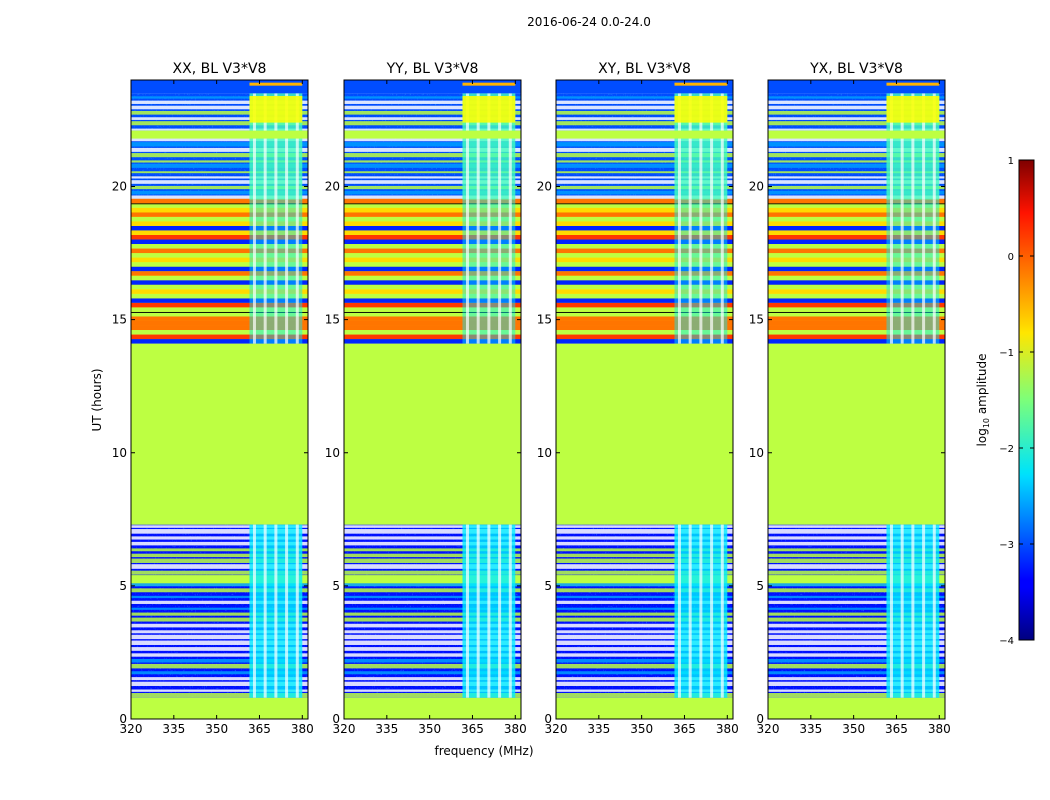  Describe the element at coordinates (276, 109) in the screenshot. I see `rfi-hot-band` at that location.